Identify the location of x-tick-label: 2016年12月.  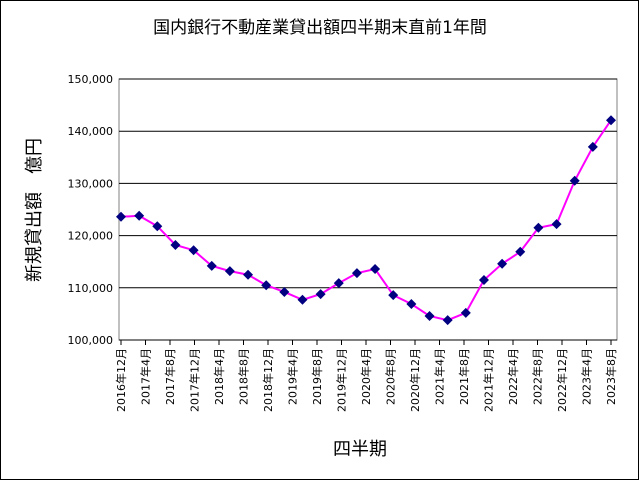
(121, 380).